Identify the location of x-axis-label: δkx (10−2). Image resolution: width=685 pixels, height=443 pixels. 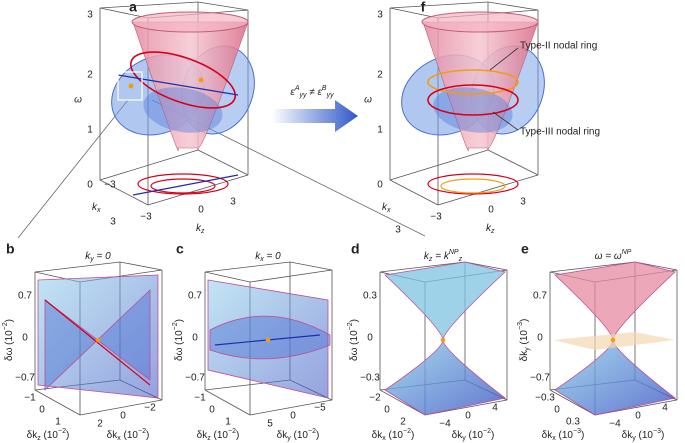
(393, 435).